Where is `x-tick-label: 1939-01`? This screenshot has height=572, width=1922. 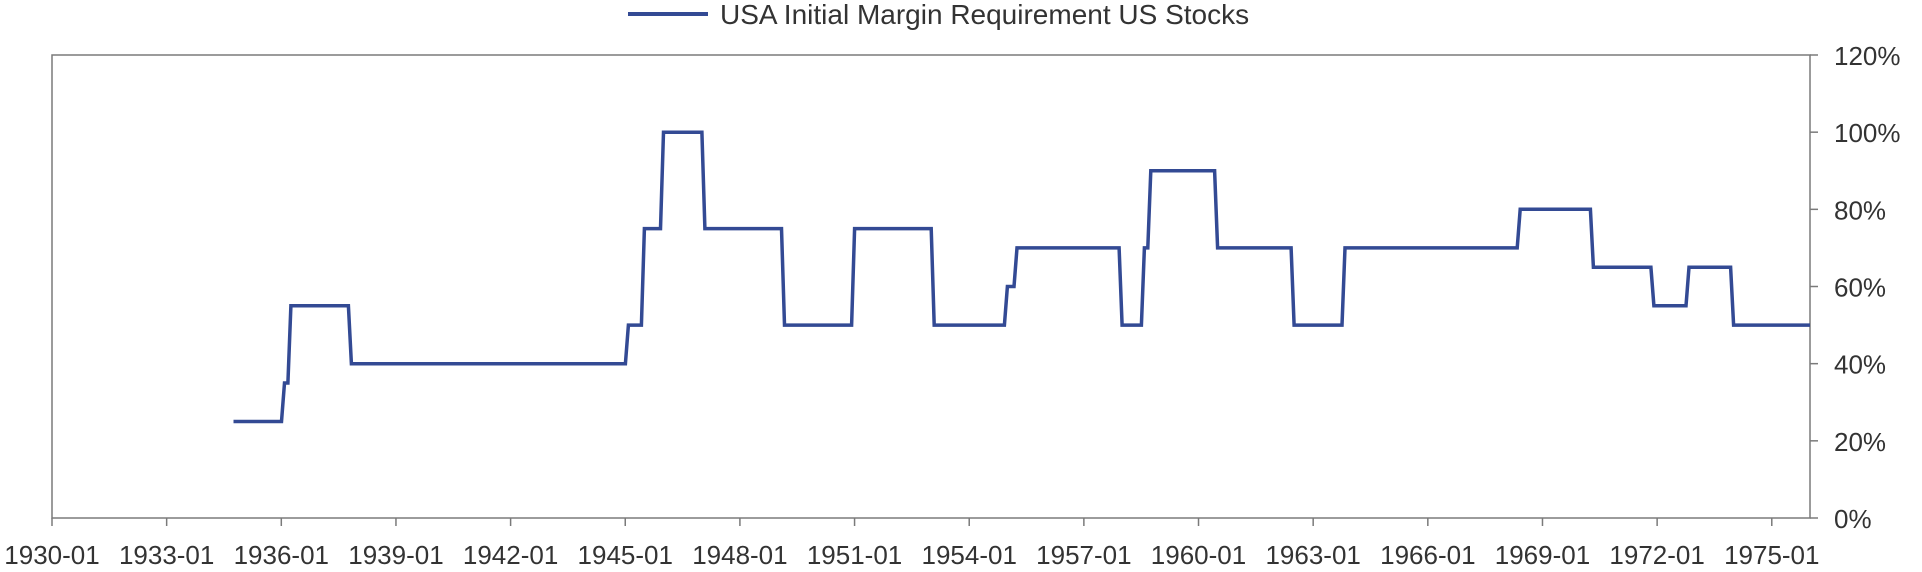
x-tick-label: 1939-01 is located at coordinates (395, 555).